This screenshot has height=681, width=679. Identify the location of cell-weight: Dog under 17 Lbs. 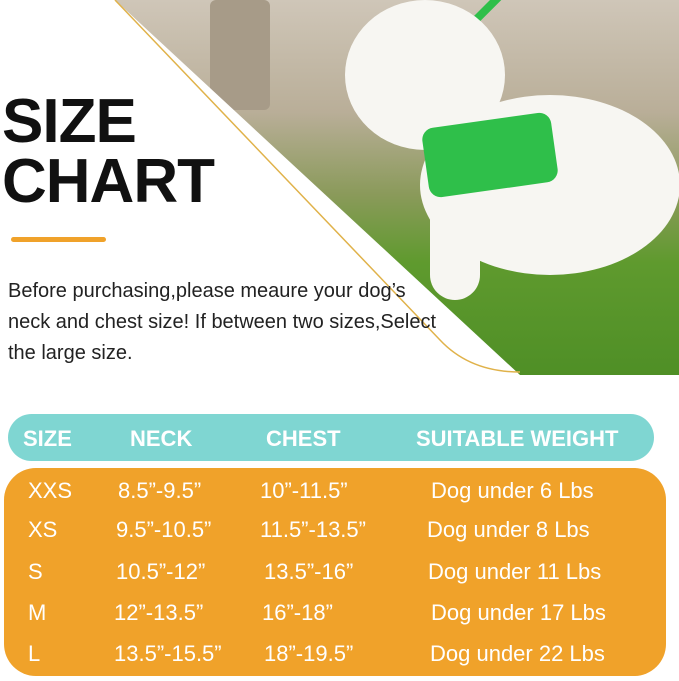
(518, 612).